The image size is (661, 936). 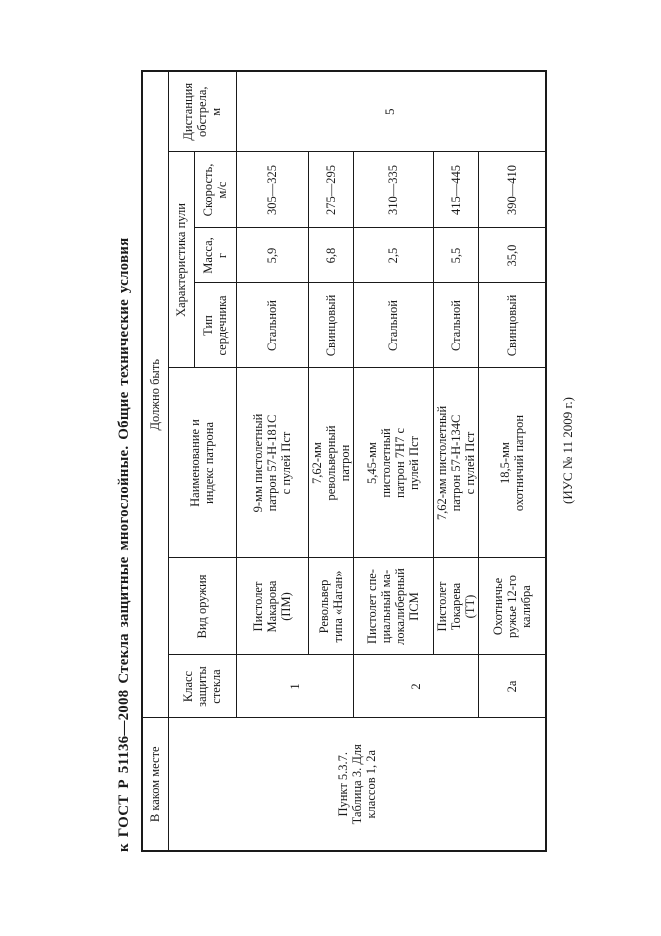 What do you see at coordinates (294, 686) in the screenshot?
I see `cell-class-1: 1` at bounding box center [294, 686].